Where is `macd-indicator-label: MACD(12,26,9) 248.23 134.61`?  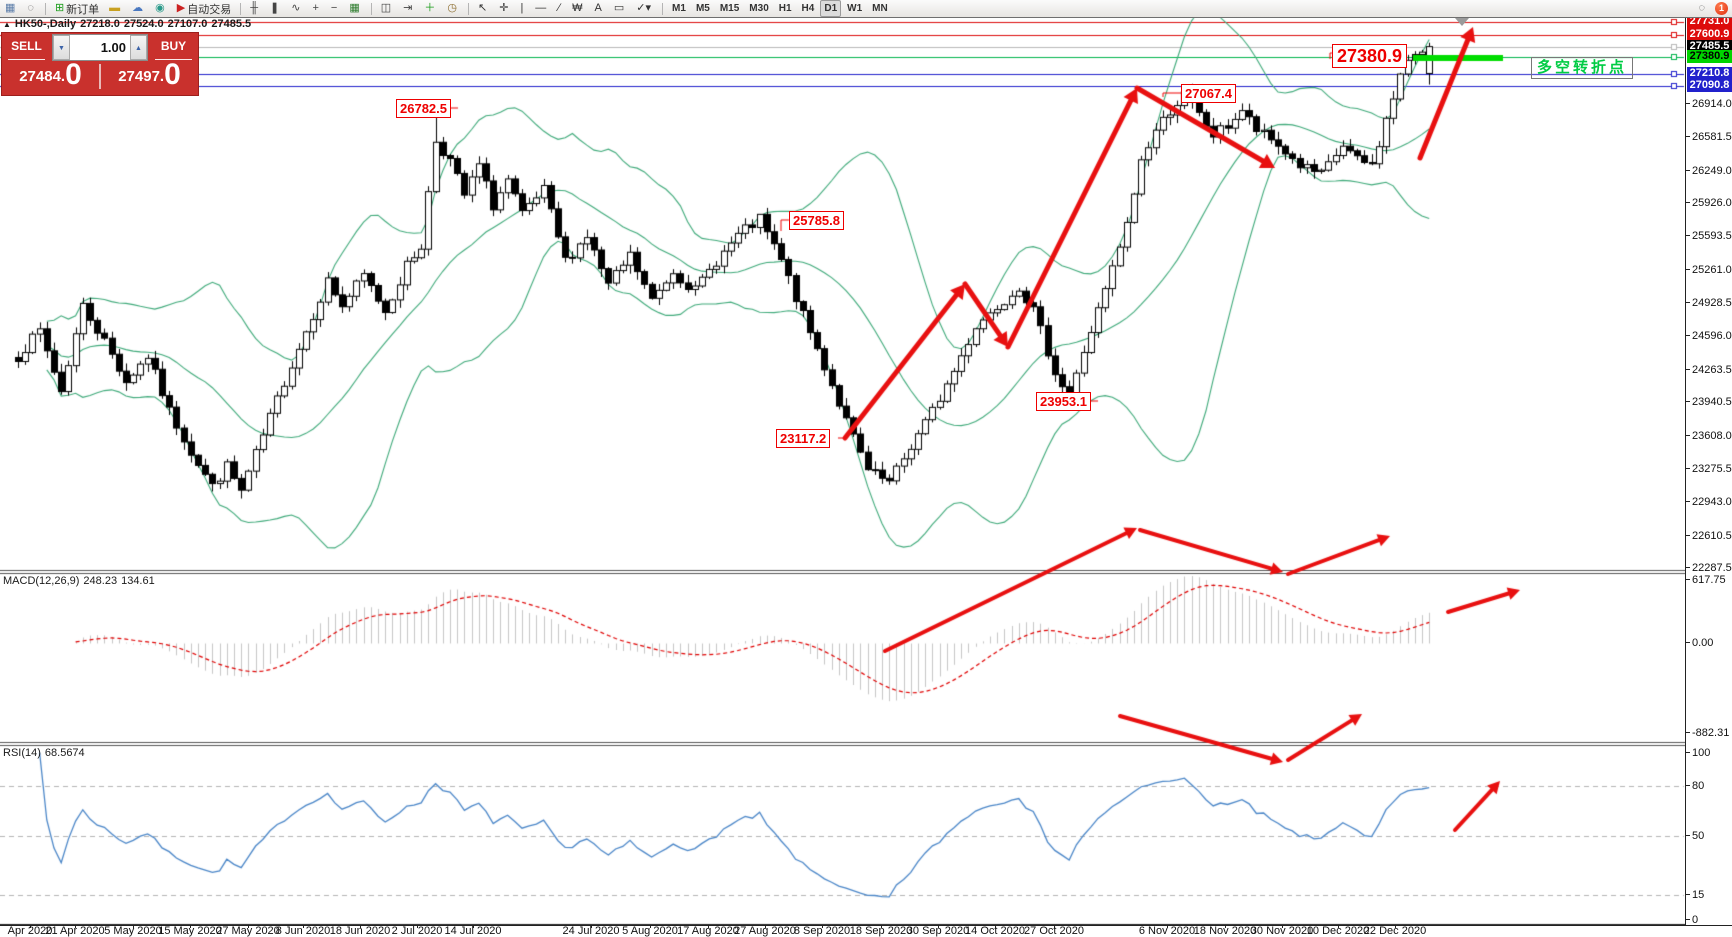 macd-indicator-label: MACD(12,26,9) 248.23 134.61 is located at coordinates (81, 581).